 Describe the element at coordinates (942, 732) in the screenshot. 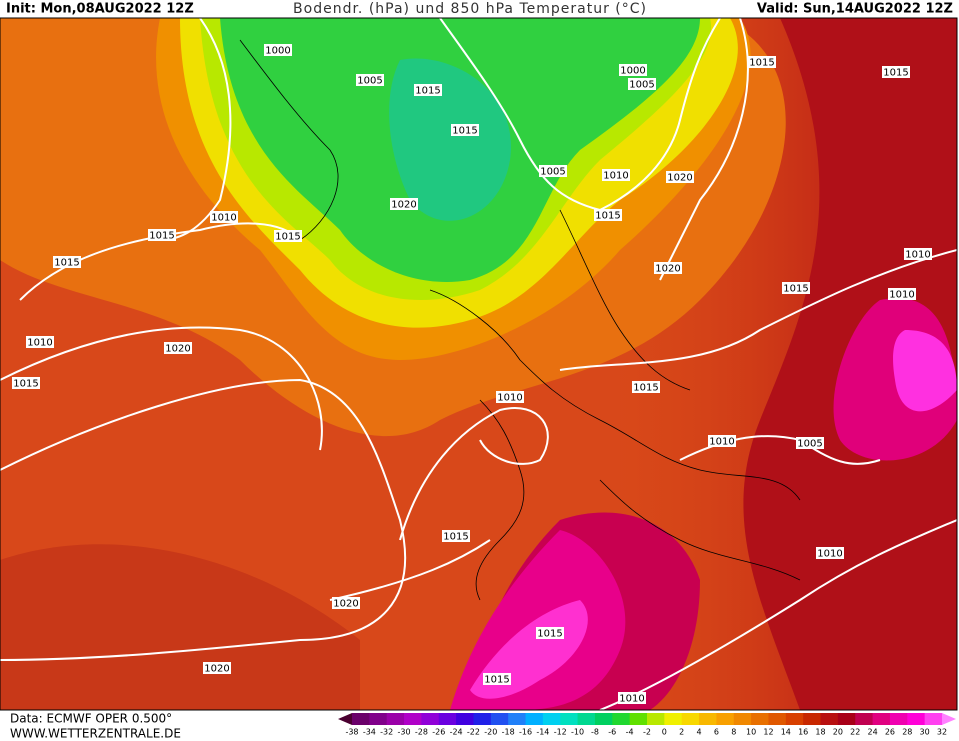

I see `colorbar-label: 32` at that location.